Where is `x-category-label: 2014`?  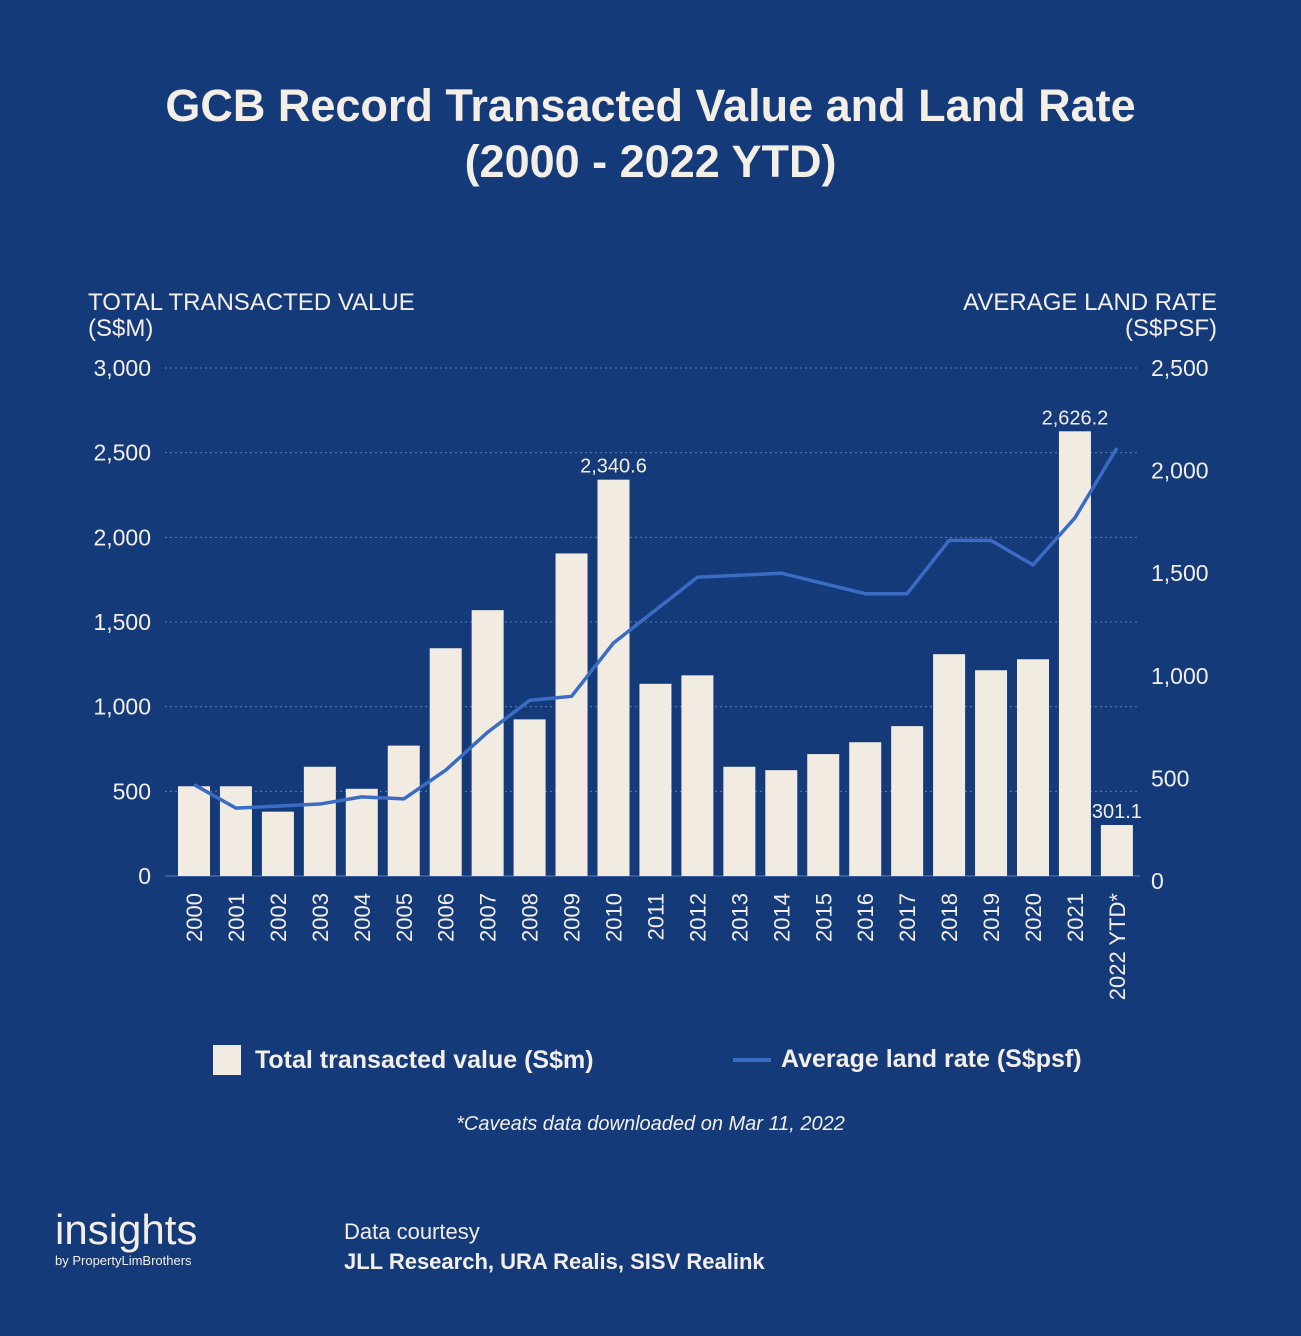 x-category-label: 2014 is located at coordinates (781, 917).